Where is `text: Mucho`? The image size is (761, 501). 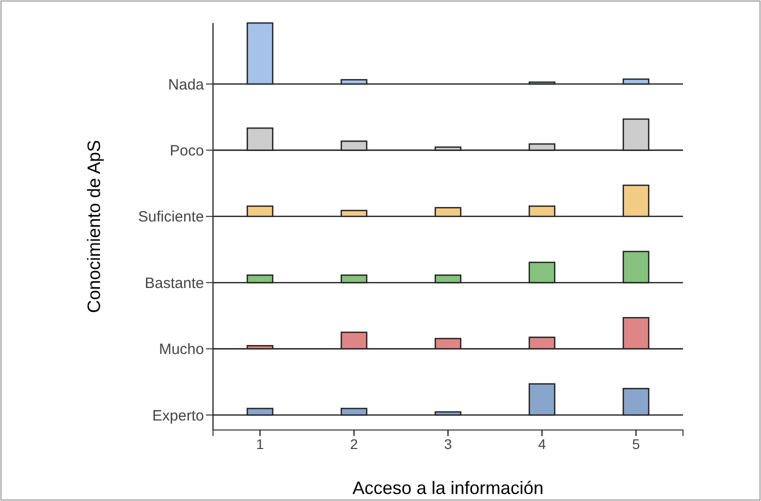 text: Mucho is located at coordinates (181, 349).